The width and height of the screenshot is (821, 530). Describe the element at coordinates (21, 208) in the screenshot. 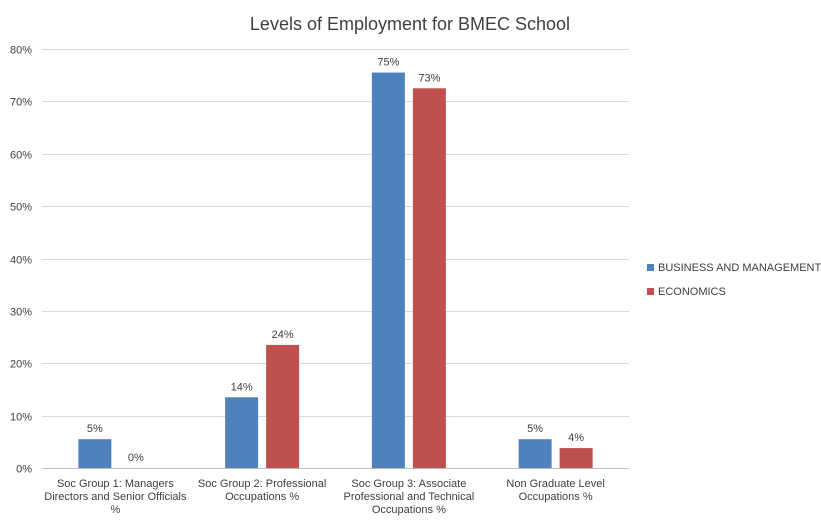

I see `y-tick-label: 50%` at that location.